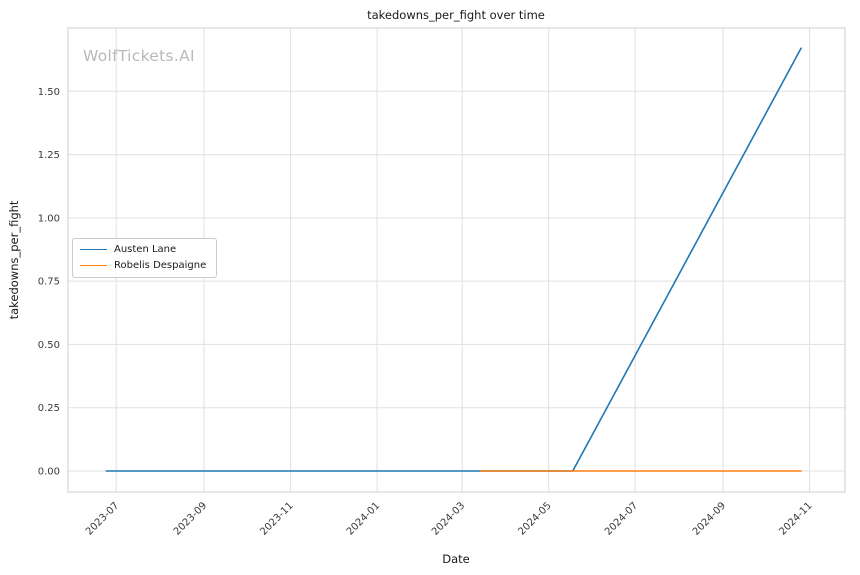 This screenshot has width=860, height=575. What do you see at coordinates (795, 518) in the screenshot?
I see `x-tick-label: 2024-11` at bounding box center [795, 518].